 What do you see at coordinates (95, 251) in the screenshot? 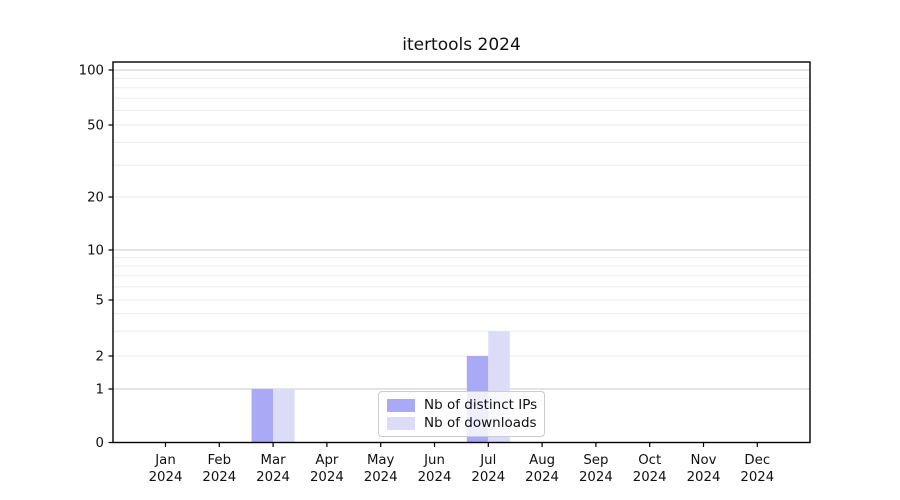
I see `y-tick-label: 10` at bounding box center [95, 251].